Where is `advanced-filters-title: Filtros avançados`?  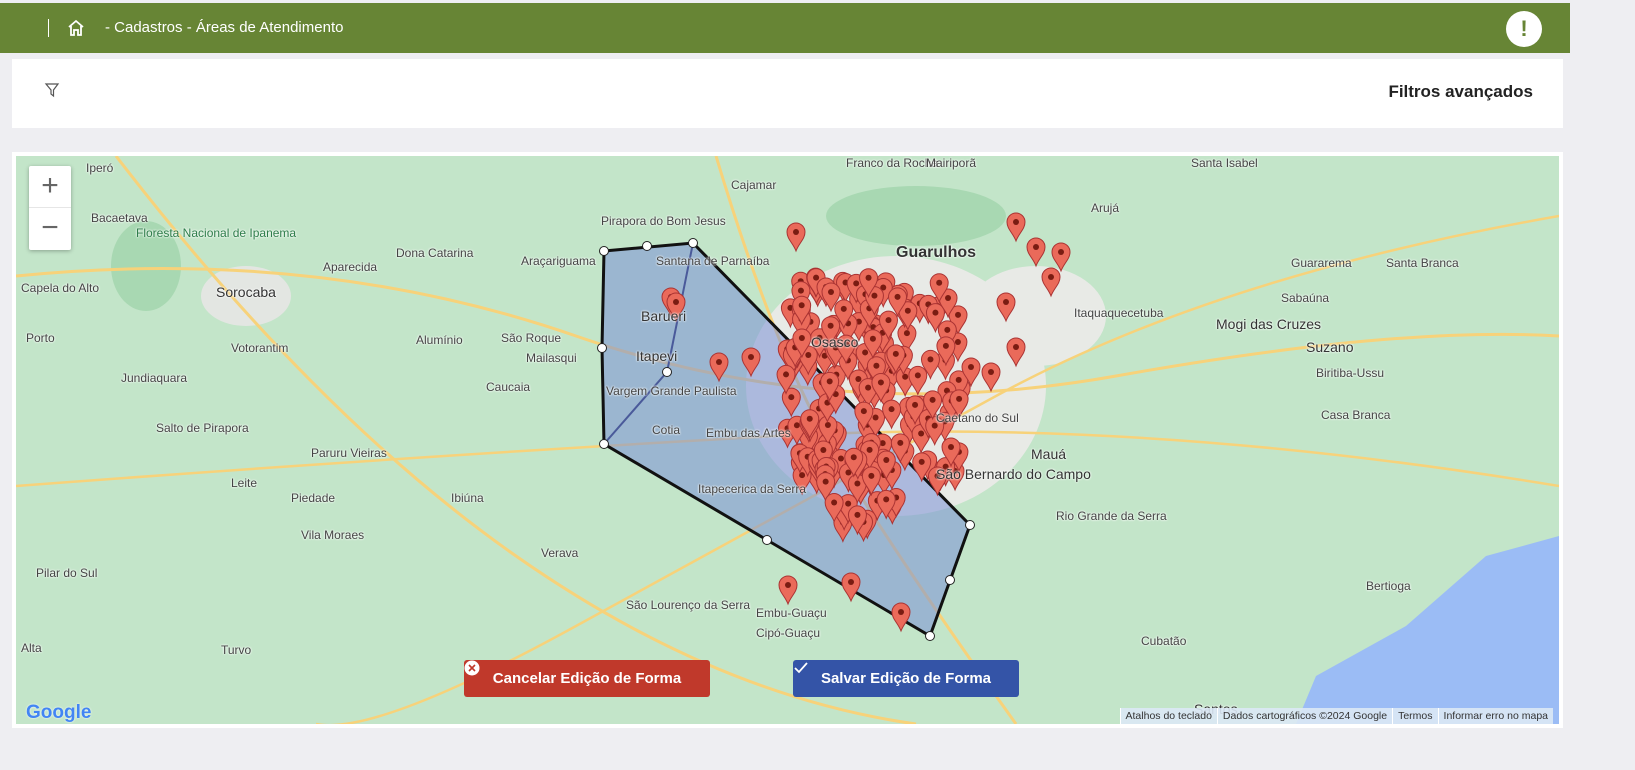
advanced-filters-title: Filtros avançados is located at coordinates (1460, 91).